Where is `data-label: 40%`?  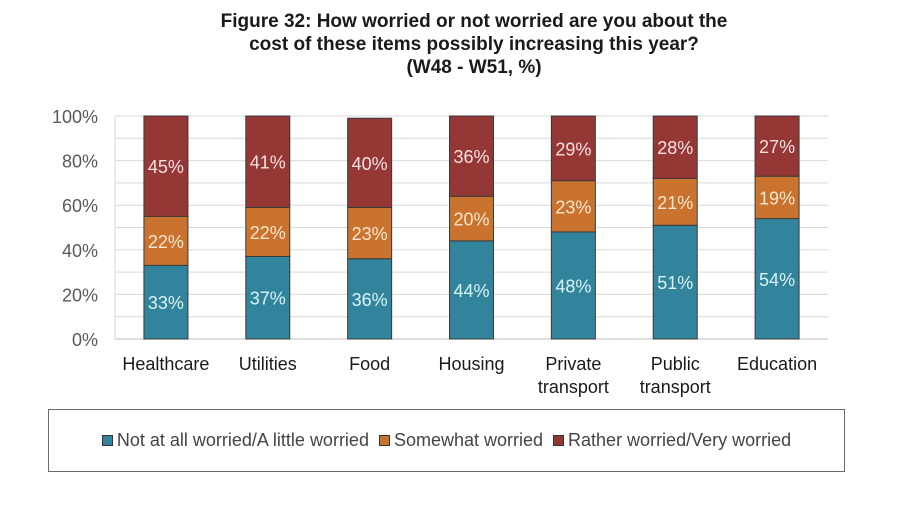
data-label: 40% is located at coordinates (370, 164).